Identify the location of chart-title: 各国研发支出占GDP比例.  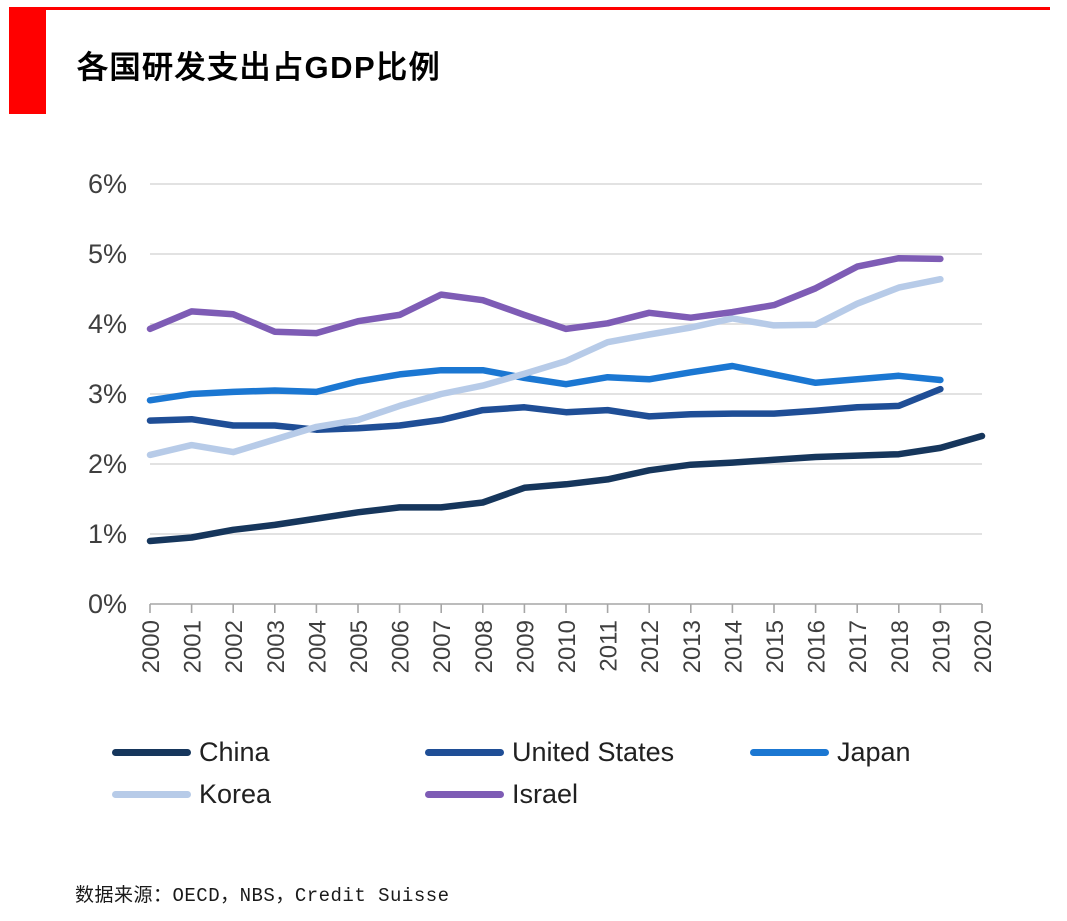
(259, 67).